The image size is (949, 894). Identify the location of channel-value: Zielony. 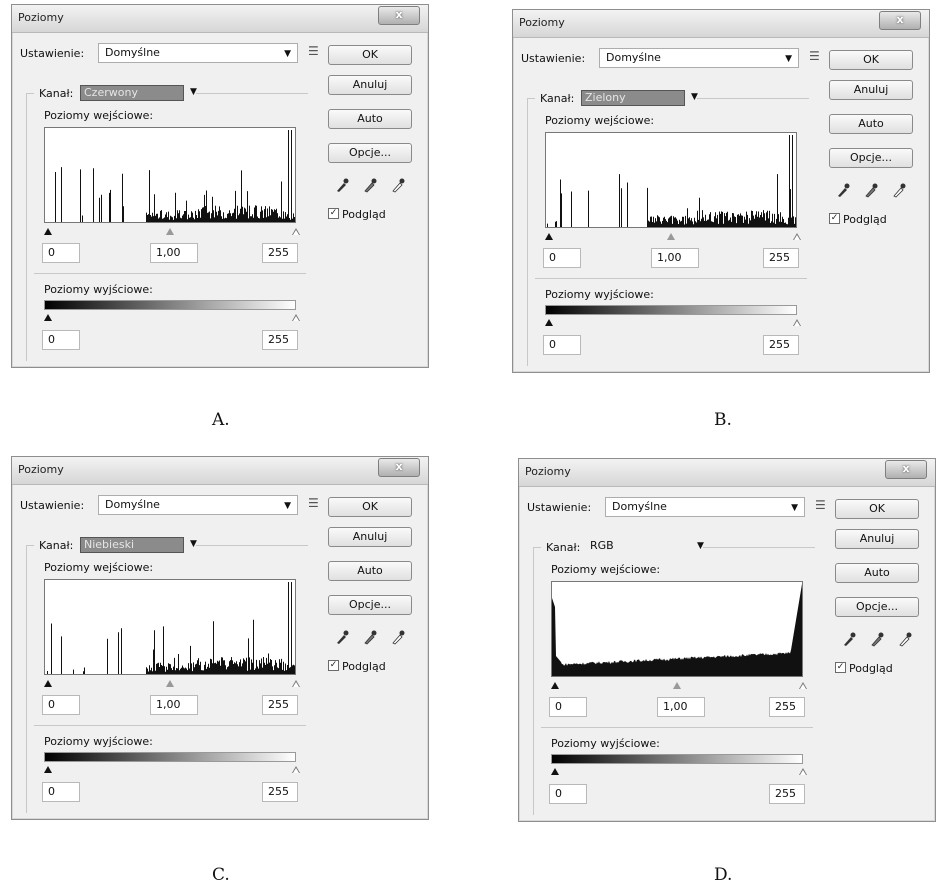
(605, 97).